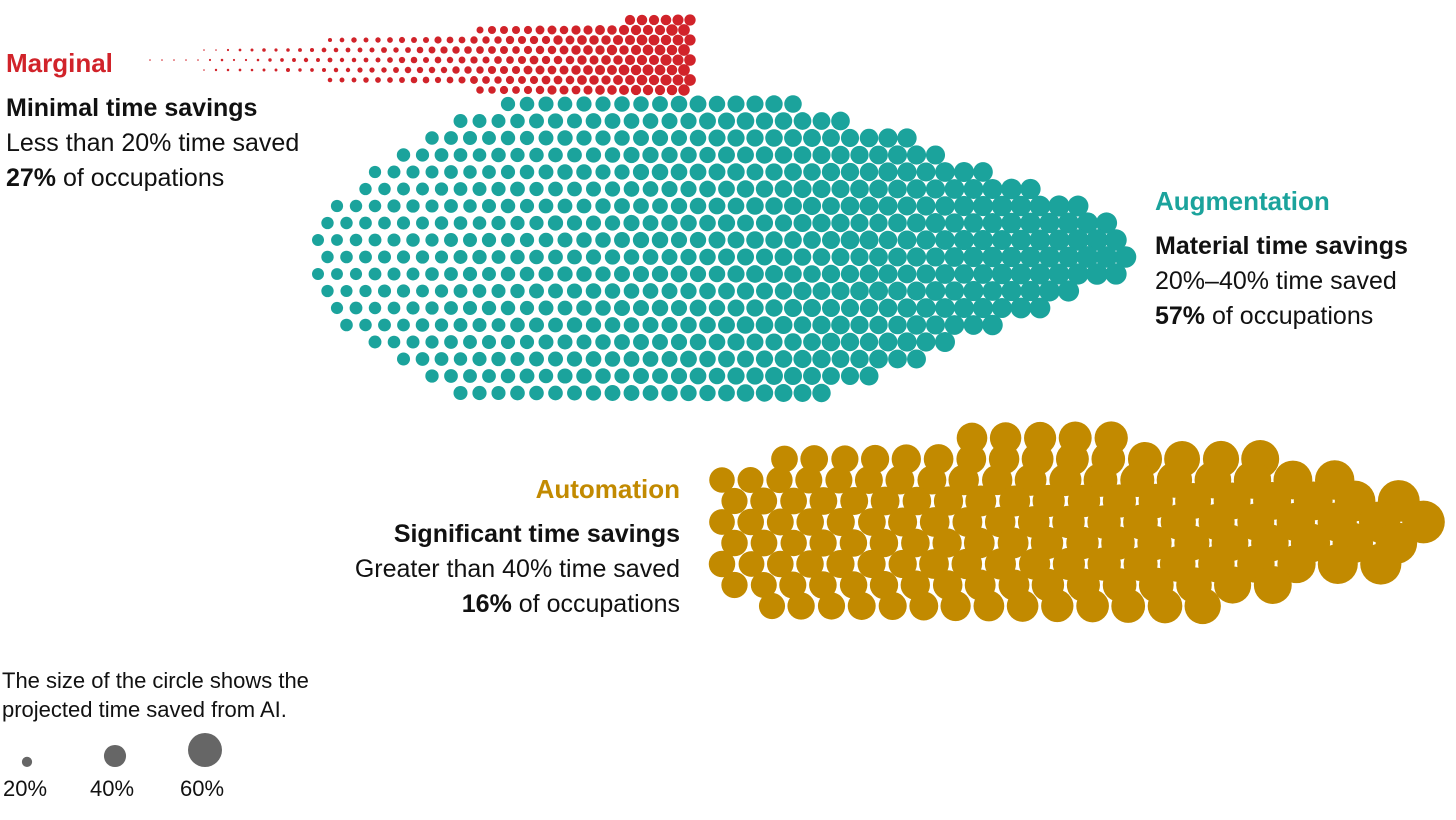  What do you see at coordinates (1180, 316) in the screenshot?
I see `augmentation-share-value: 57%` at bounding box center [1180, 316].